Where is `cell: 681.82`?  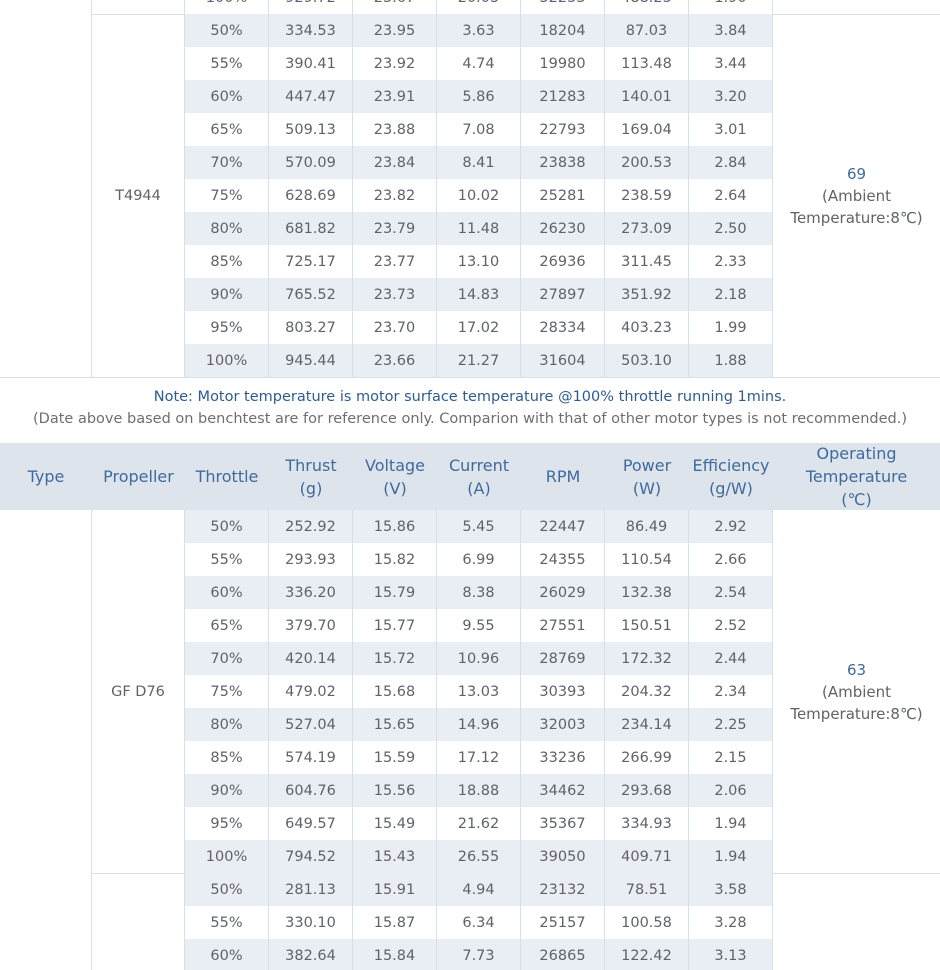 cell: 681.82 is located at coordinates (311, 228).